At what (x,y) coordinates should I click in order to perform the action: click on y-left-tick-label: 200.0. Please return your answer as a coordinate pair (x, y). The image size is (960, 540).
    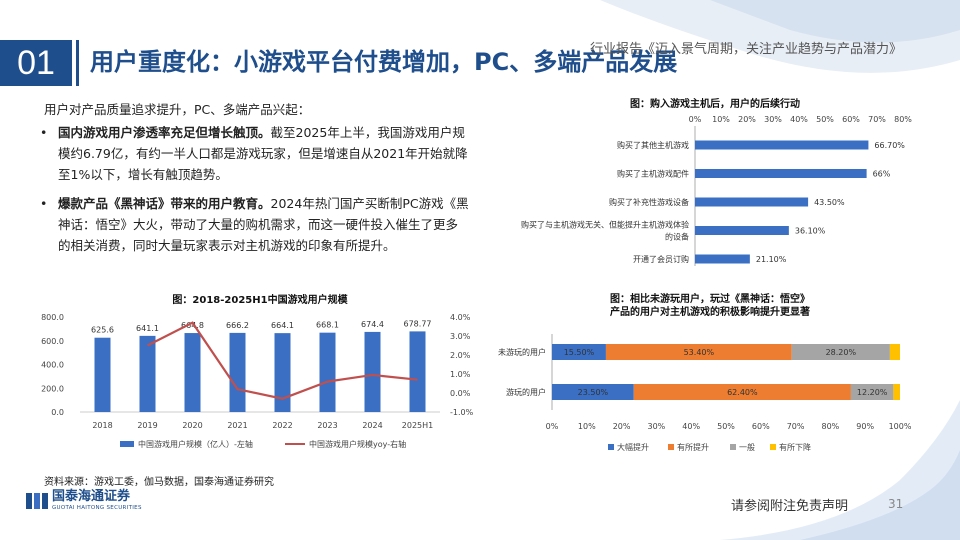
    Looking at the image, I should click on (52, 388).